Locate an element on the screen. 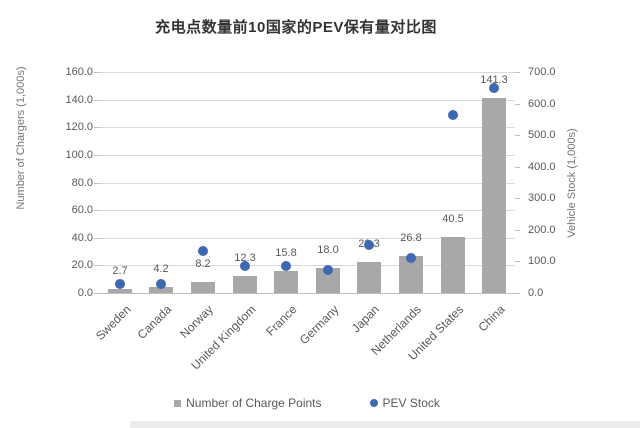 The height and width of the screenshot is (428, 640). right-axis-tick-label: 300.0 is located at coordinates (542, 198).